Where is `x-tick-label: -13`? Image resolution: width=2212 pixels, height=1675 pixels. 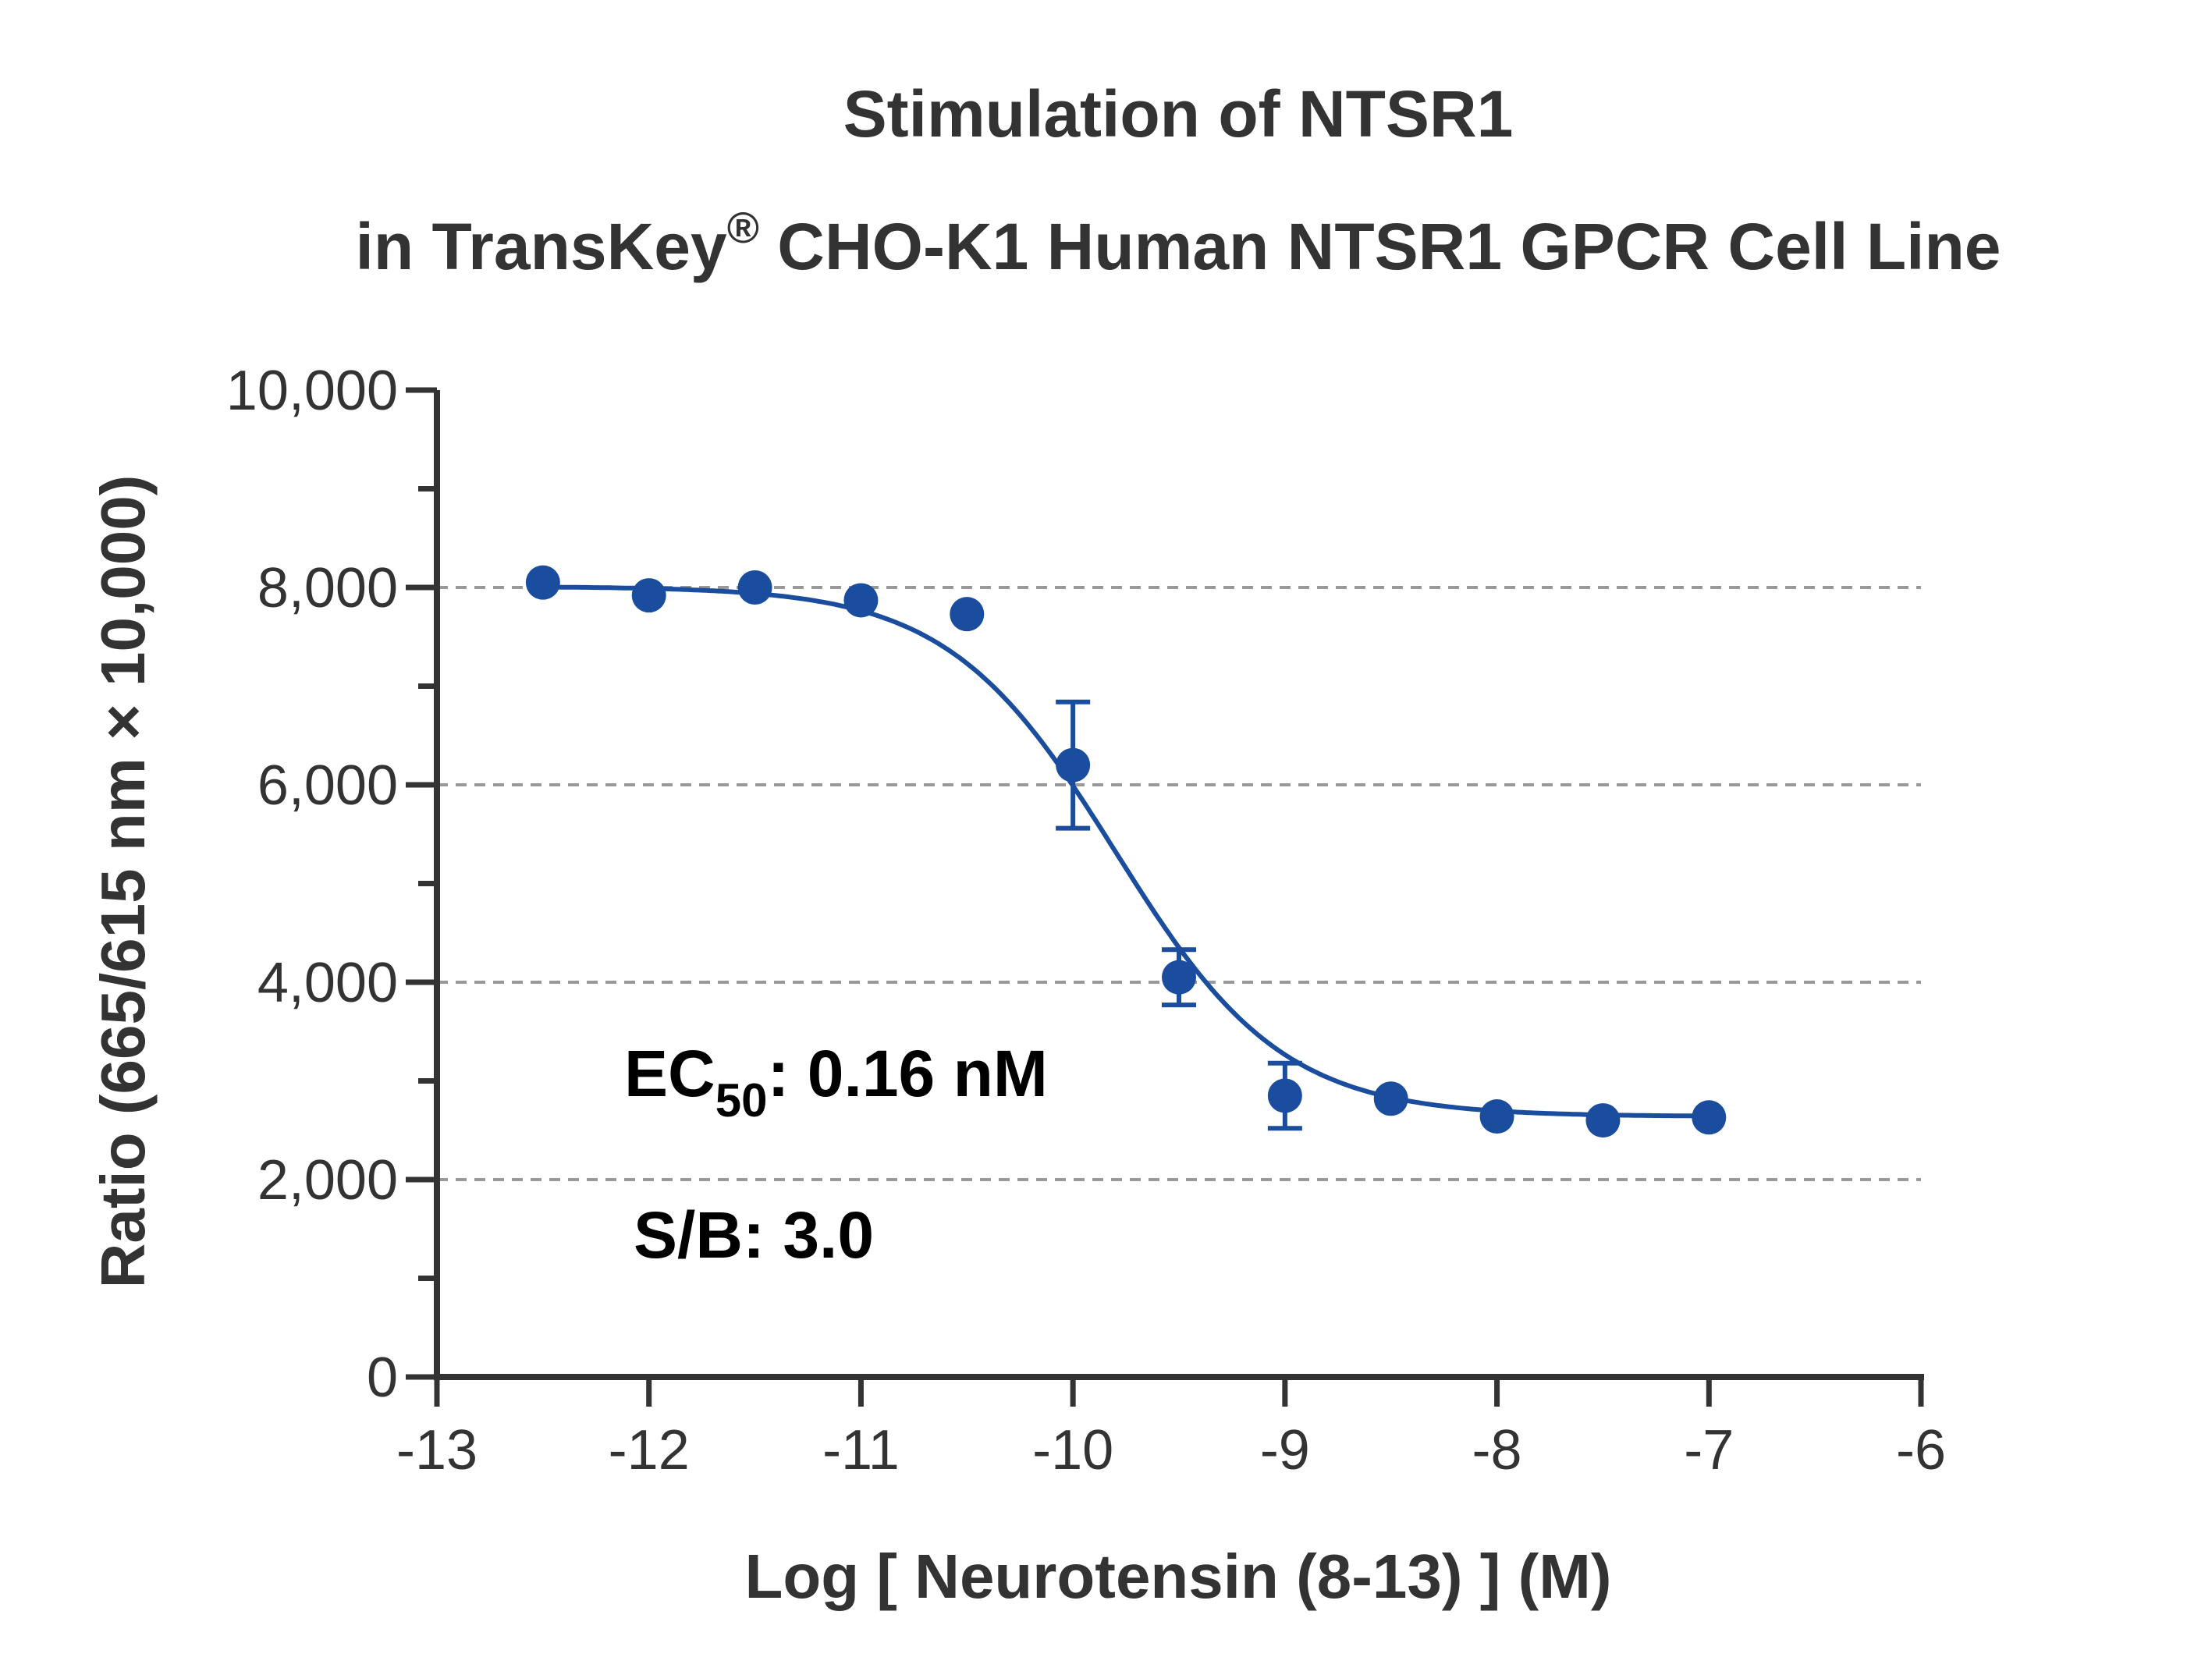 x-tick-label: -13 is located at coordinates (437, 1450).